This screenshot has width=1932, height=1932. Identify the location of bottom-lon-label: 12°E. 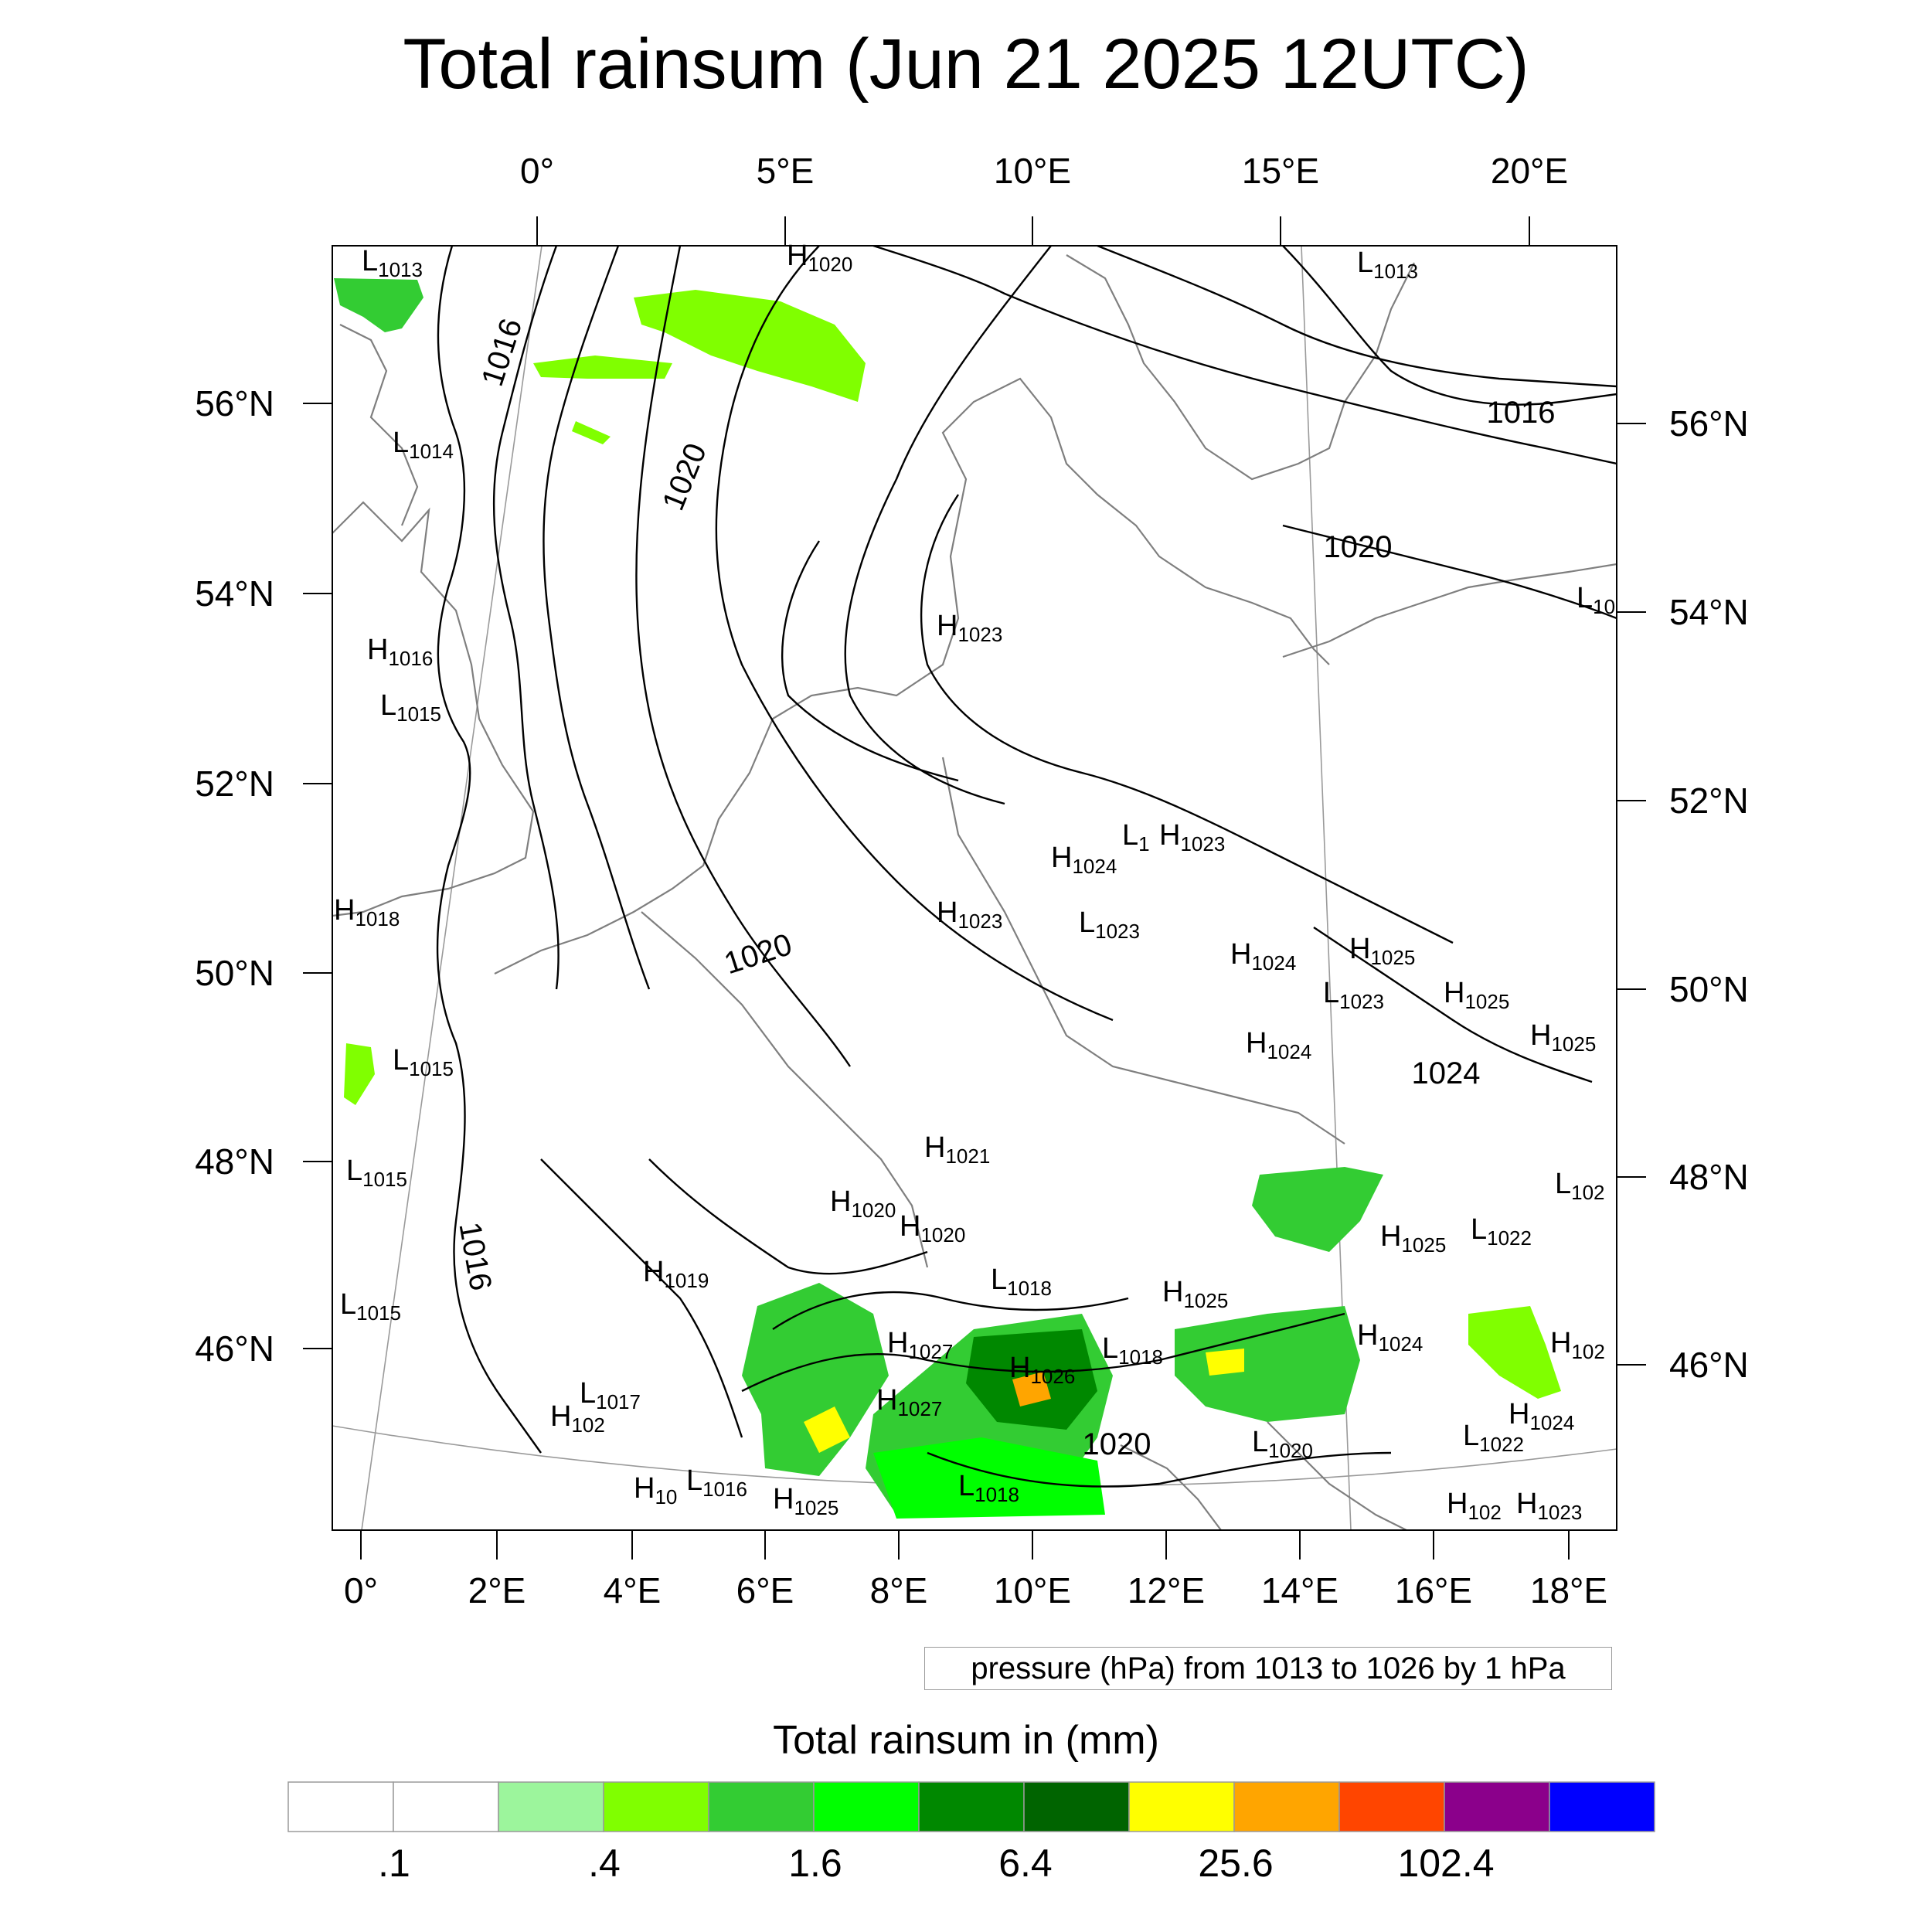
(1166, 1590).